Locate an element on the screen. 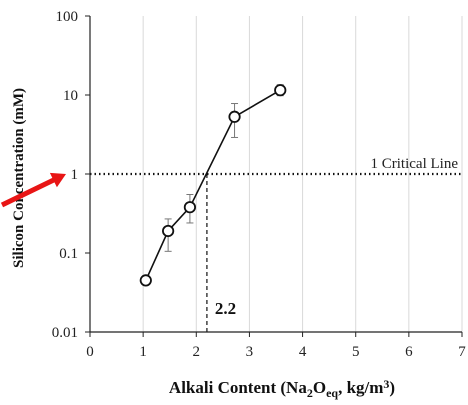 The height and width of the screenshot is (405, 468). x-tick-labels: 0 1 2 3 4 5 6 7 is located at coordinates (276, 352).